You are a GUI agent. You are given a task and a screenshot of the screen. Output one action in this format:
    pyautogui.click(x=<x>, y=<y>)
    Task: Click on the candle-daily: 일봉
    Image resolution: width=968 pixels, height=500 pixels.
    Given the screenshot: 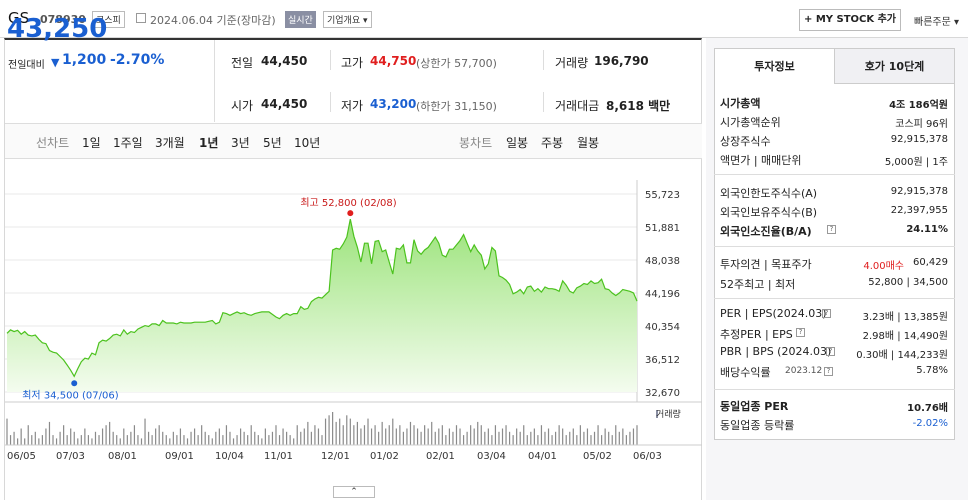 What is the action you would take?
    pyautogui.click(x=517, y=143)
    